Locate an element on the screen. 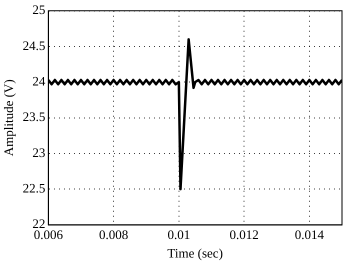  y-tick-label: 23 is located at coordinates (39, 152).